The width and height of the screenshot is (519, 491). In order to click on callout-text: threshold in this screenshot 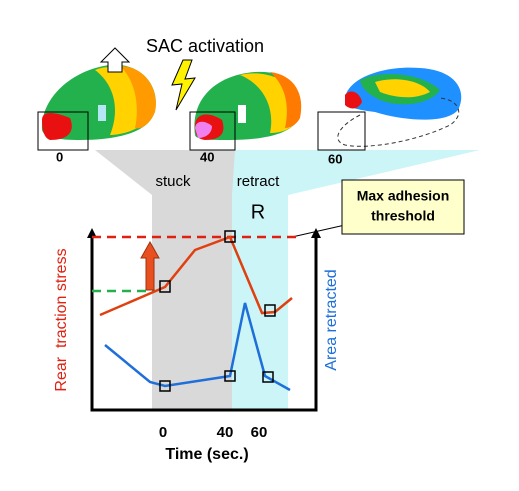, I will do `click(403, 216)`.